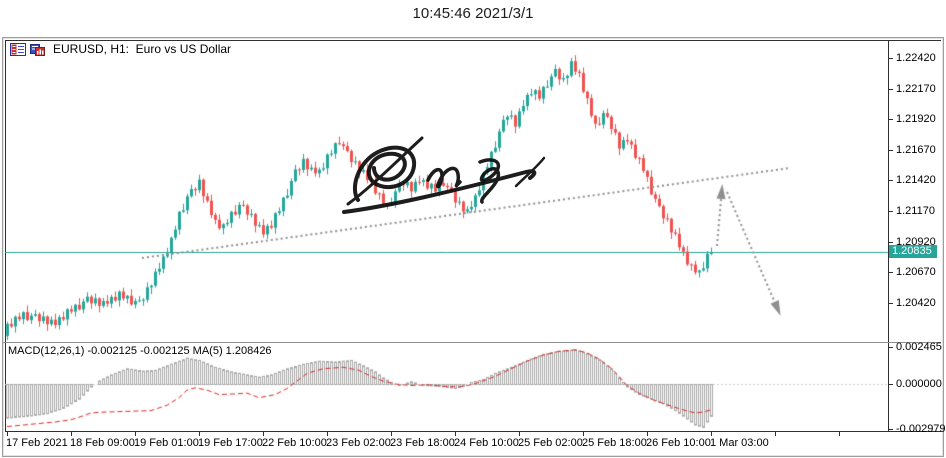 The width and height of the screenshot is (946, 458). I want to click on time-tick-label: 23 Feb 02:00, so click(358, 443).